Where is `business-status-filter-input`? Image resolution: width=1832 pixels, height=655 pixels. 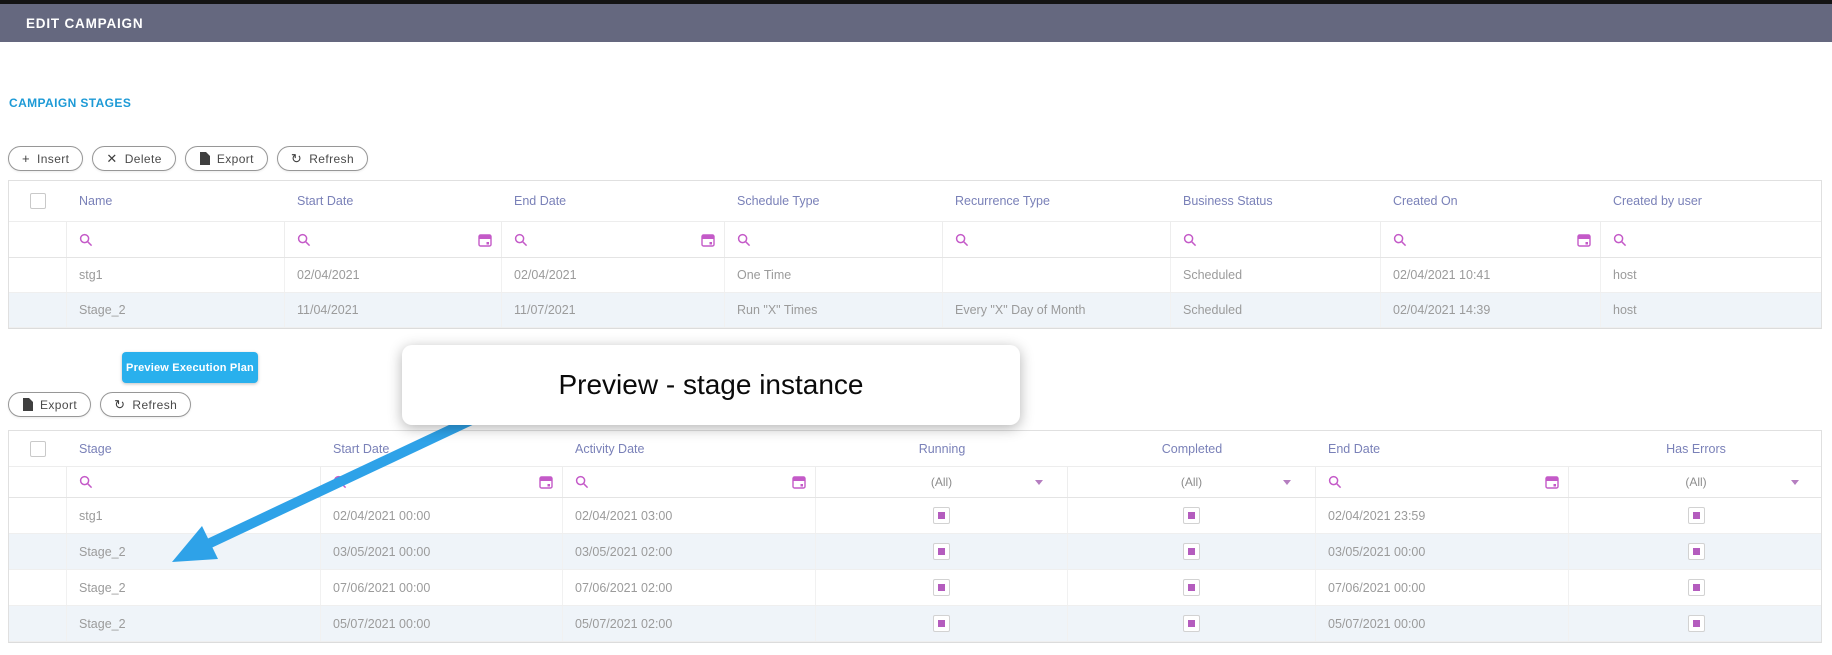
business-status-filter-input is located at coordinates (1276, 239).